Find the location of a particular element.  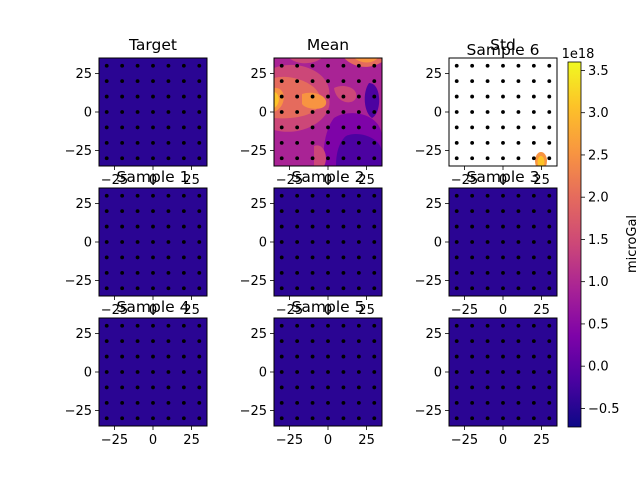

station-dots is located at coordinates (503, 242).